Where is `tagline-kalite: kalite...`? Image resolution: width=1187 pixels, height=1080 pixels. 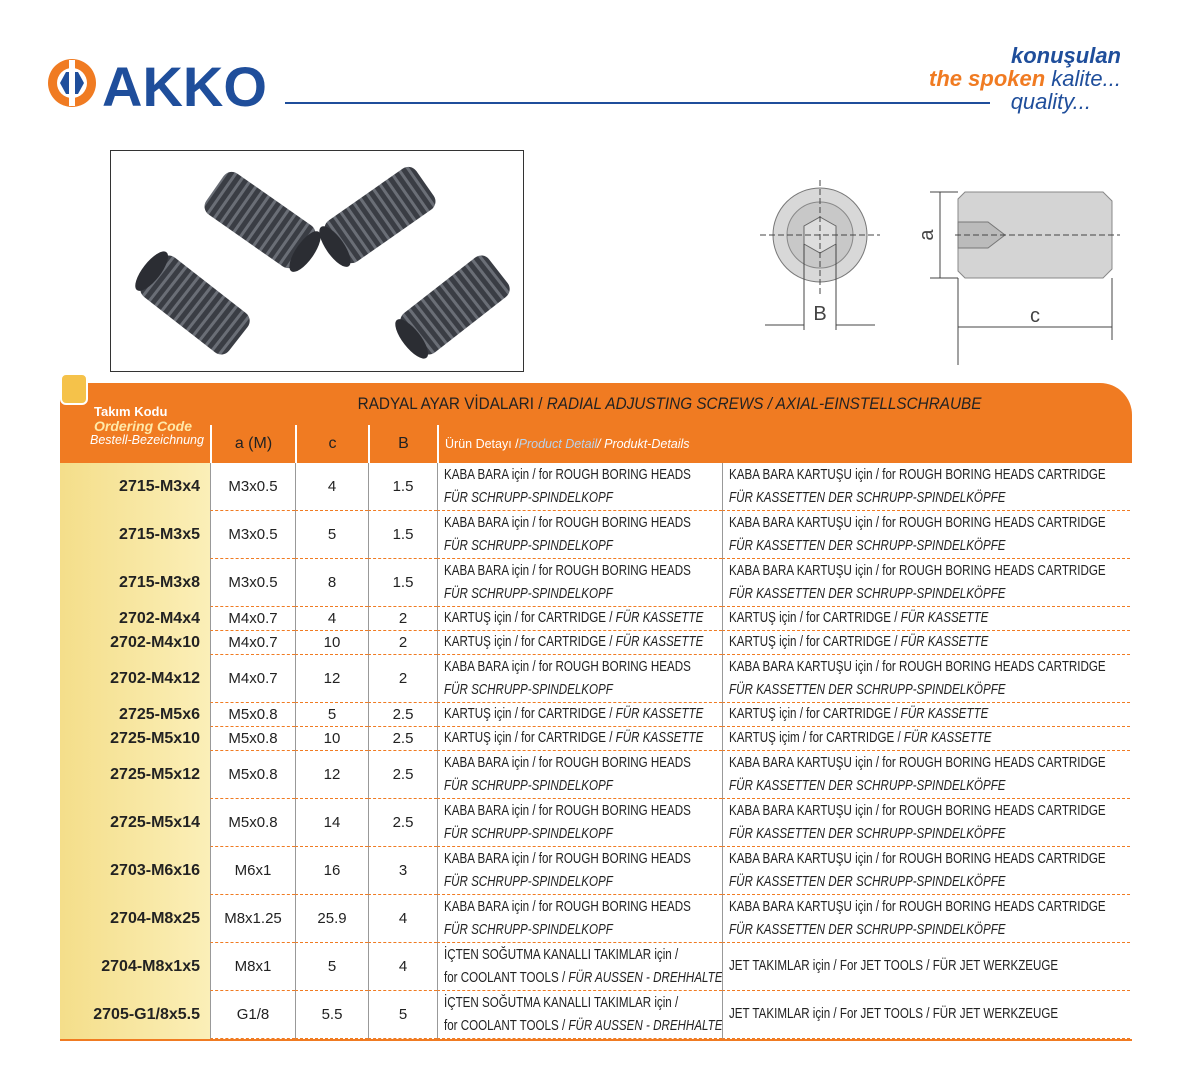 tagline-kalite: kalite... is located at coordinates (1086, 78).